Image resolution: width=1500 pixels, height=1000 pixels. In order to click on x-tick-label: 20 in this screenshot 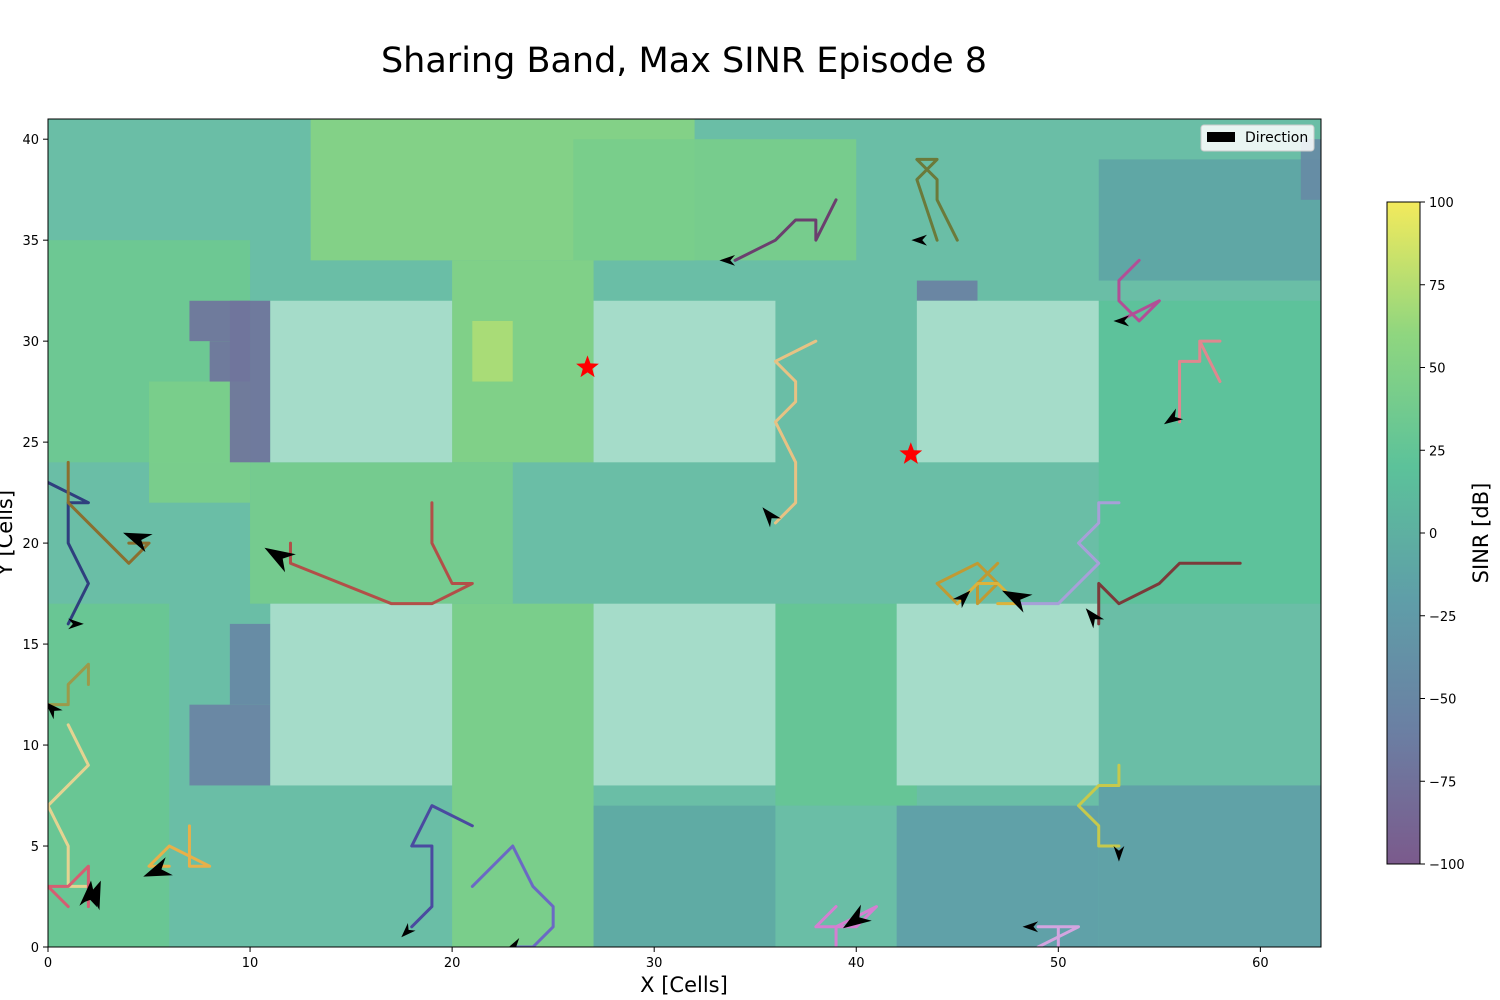, I will do `click(452, 963)`.